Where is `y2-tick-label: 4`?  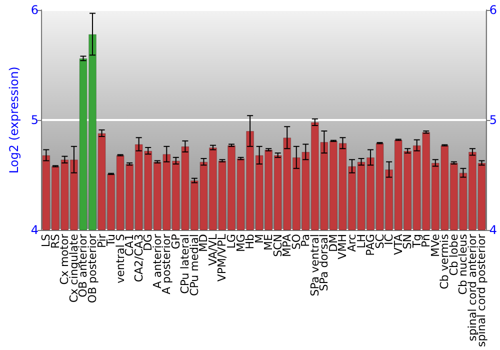
y2-tick-label: 4 is located at coordinates (493, 230).